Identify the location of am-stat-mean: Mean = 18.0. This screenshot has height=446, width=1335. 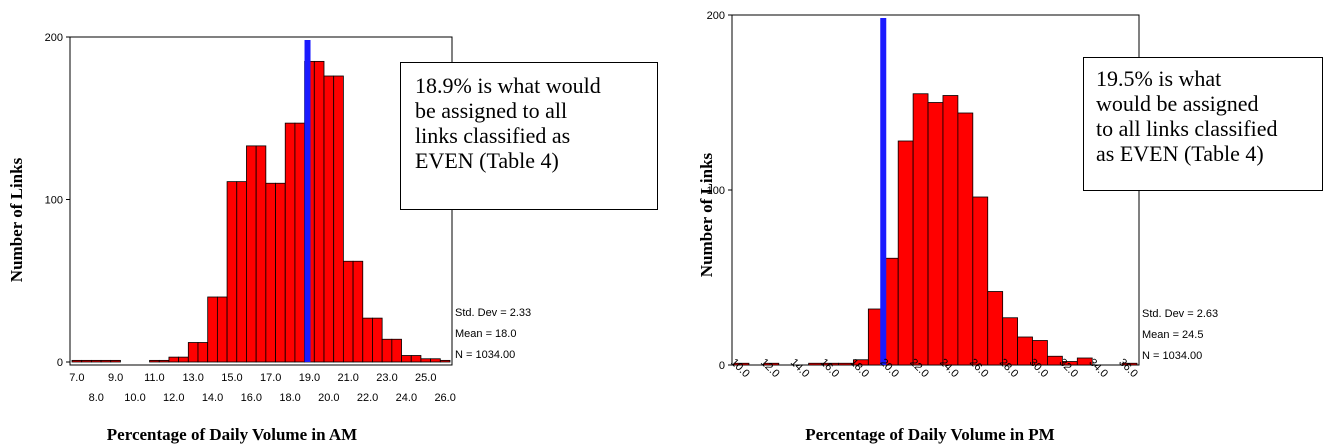
(485, 334).